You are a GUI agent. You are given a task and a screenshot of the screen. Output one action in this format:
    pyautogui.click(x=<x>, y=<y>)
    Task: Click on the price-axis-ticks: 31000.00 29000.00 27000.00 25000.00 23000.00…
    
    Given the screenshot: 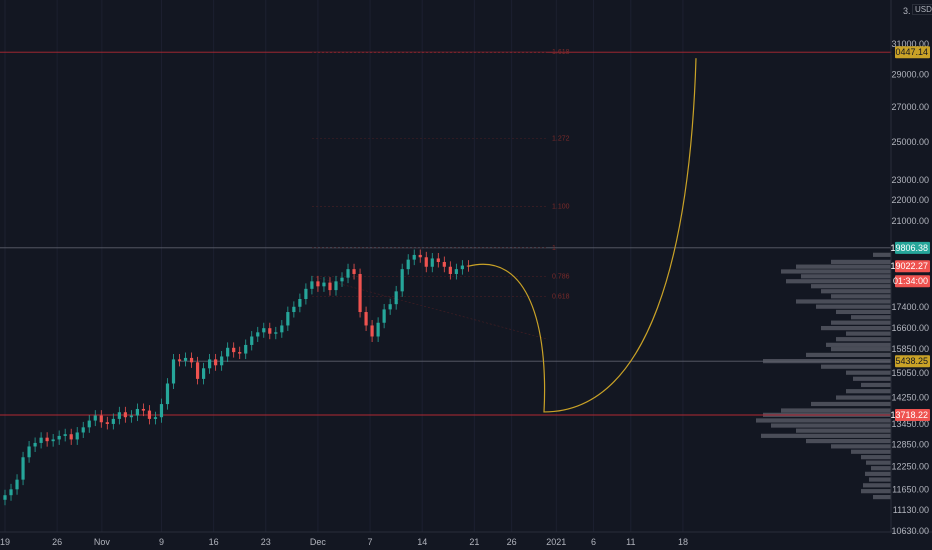 What is the action you would take?
    pyautogui.click(x=910, y=287)
    